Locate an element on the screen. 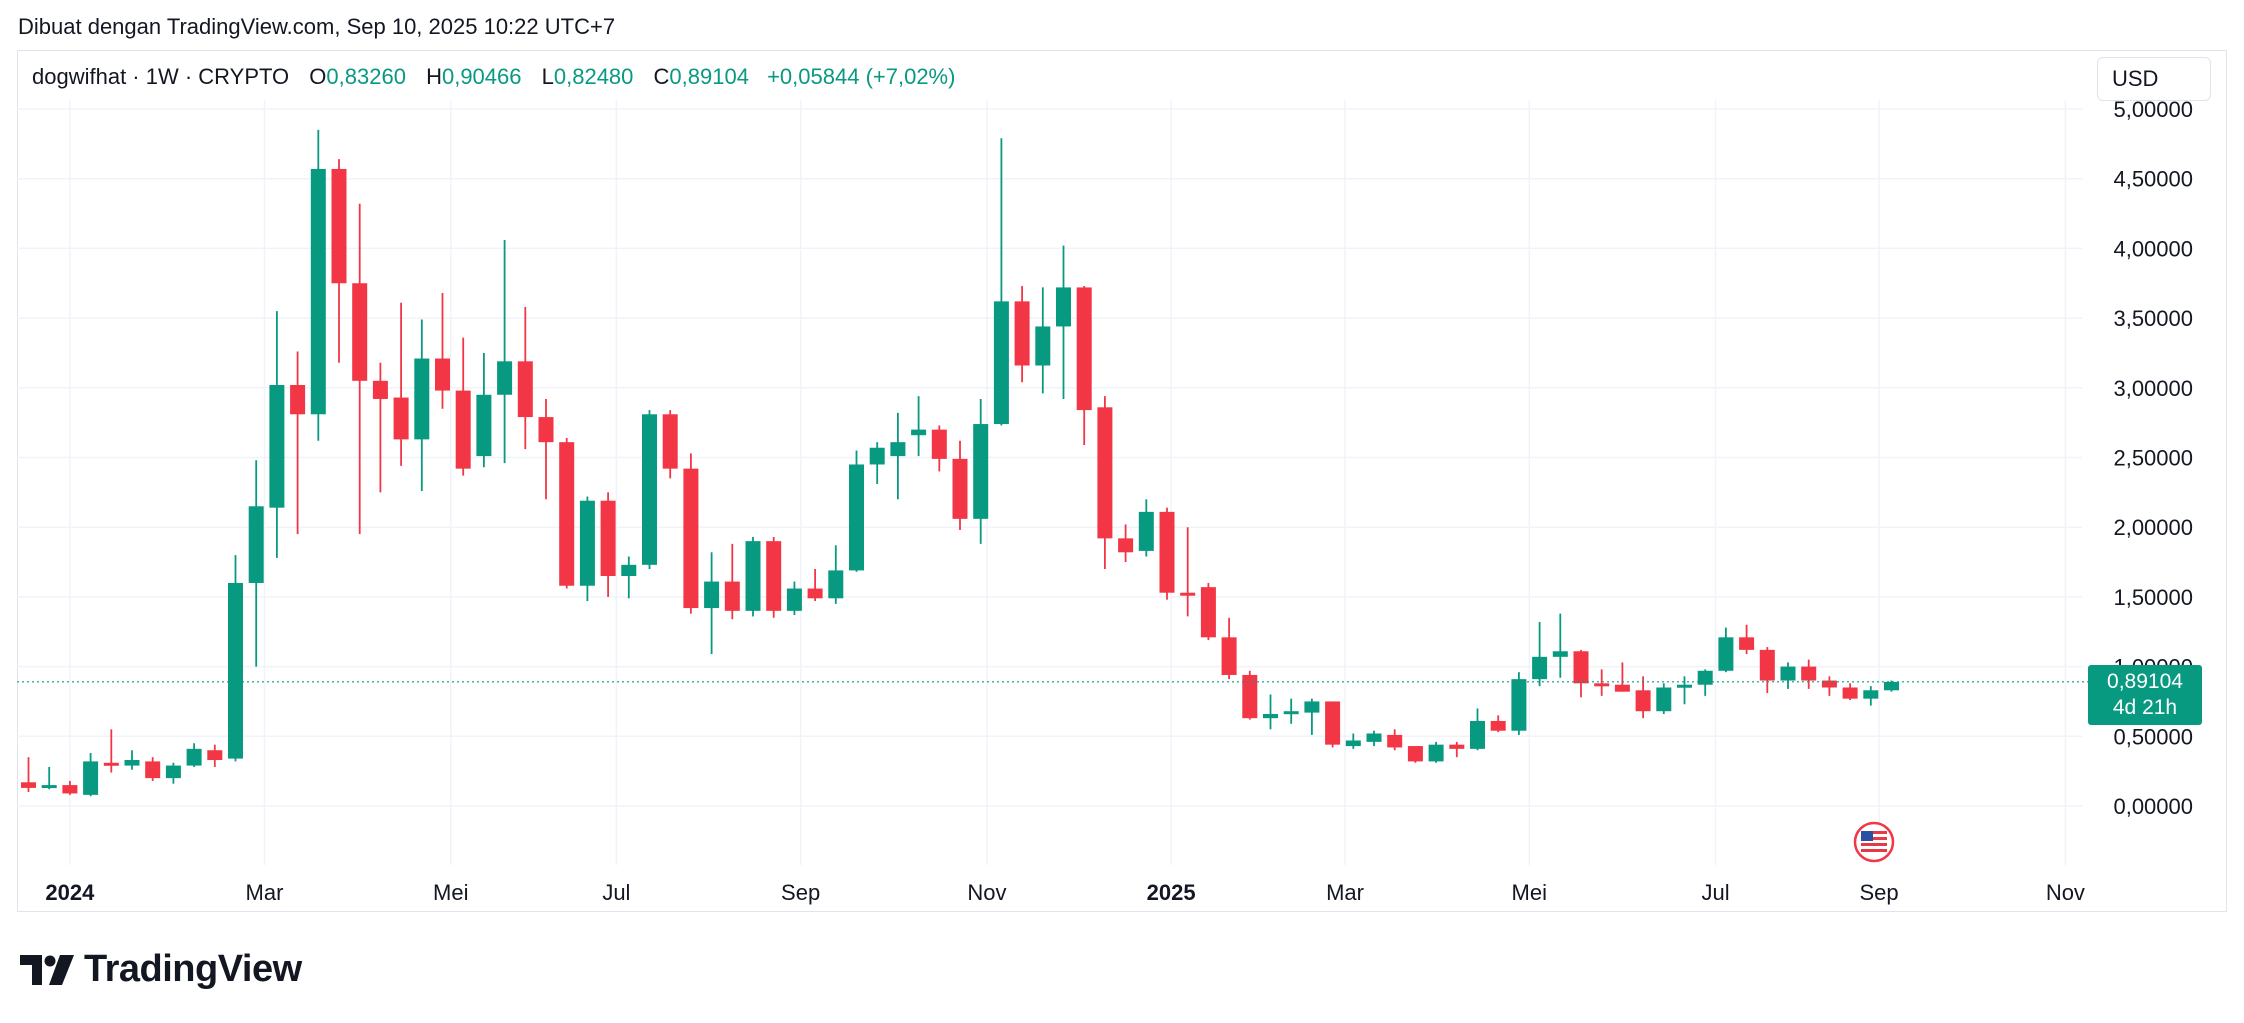 This screenshot has height=1023, width=2244. y-tick-label: 0,50000 is located at coordinates (2153, 736).